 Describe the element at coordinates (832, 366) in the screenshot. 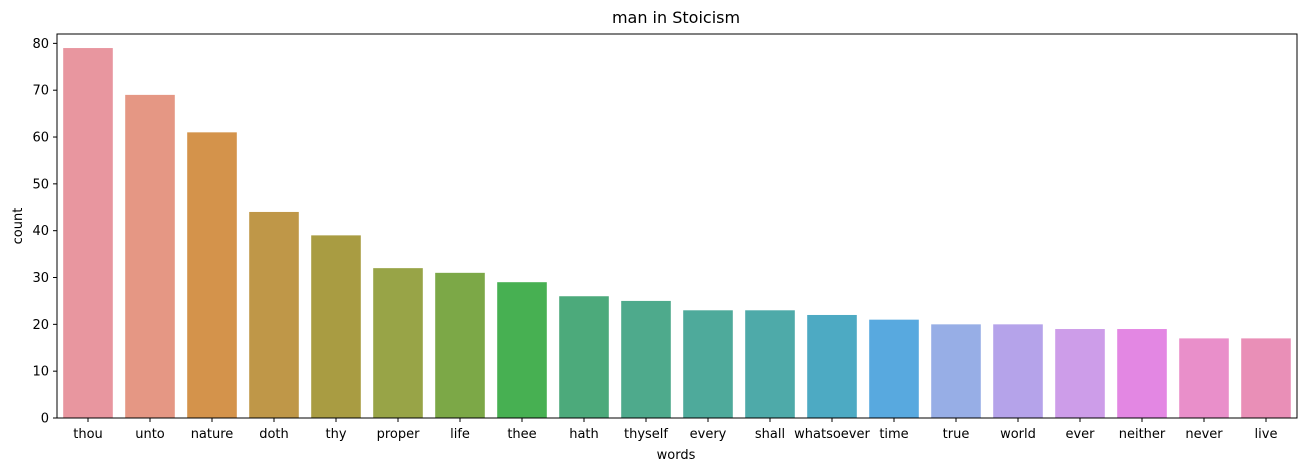

I see `bar-whatsoever` at that location.